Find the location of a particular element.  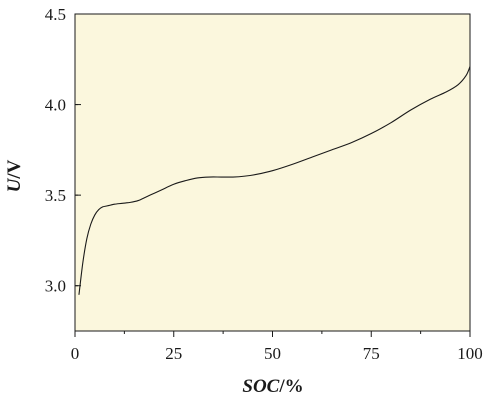

y-axis: 3.0 3.5 4.0 4.5 is located at coordinates (63, 150).